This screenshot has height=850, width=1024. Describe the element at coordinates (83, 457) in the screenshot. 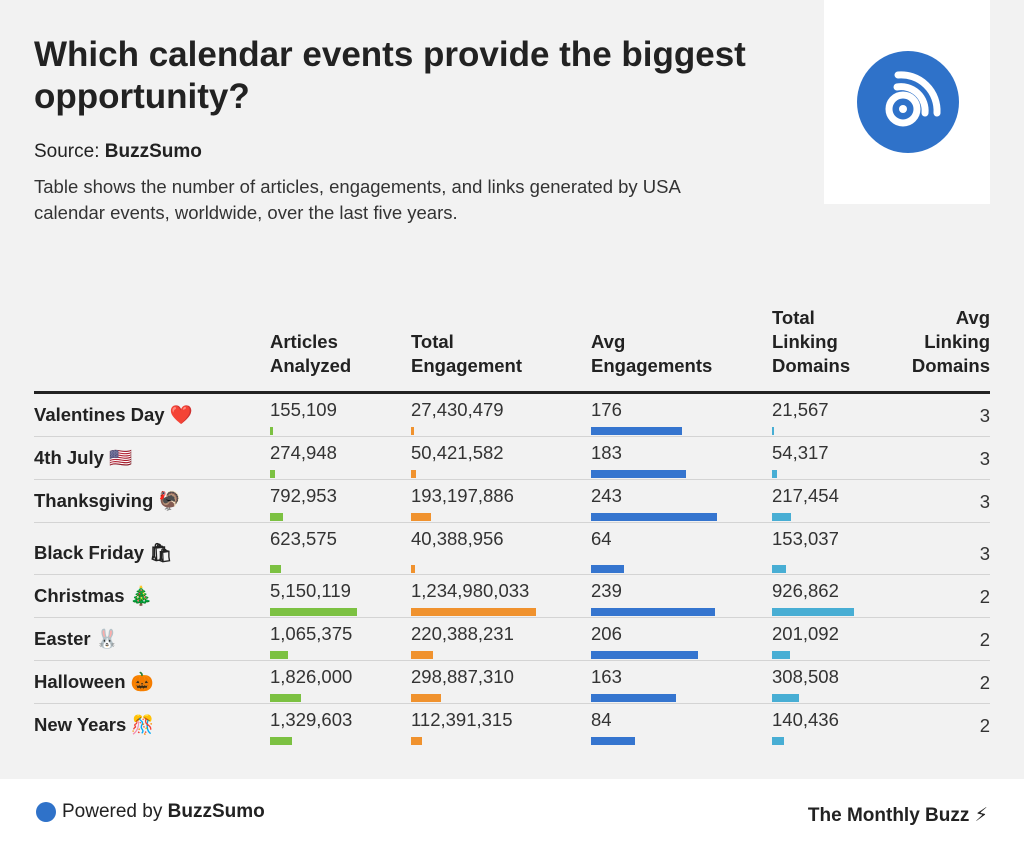

I see `row-label: 4th July 🇺🇸` at that location.